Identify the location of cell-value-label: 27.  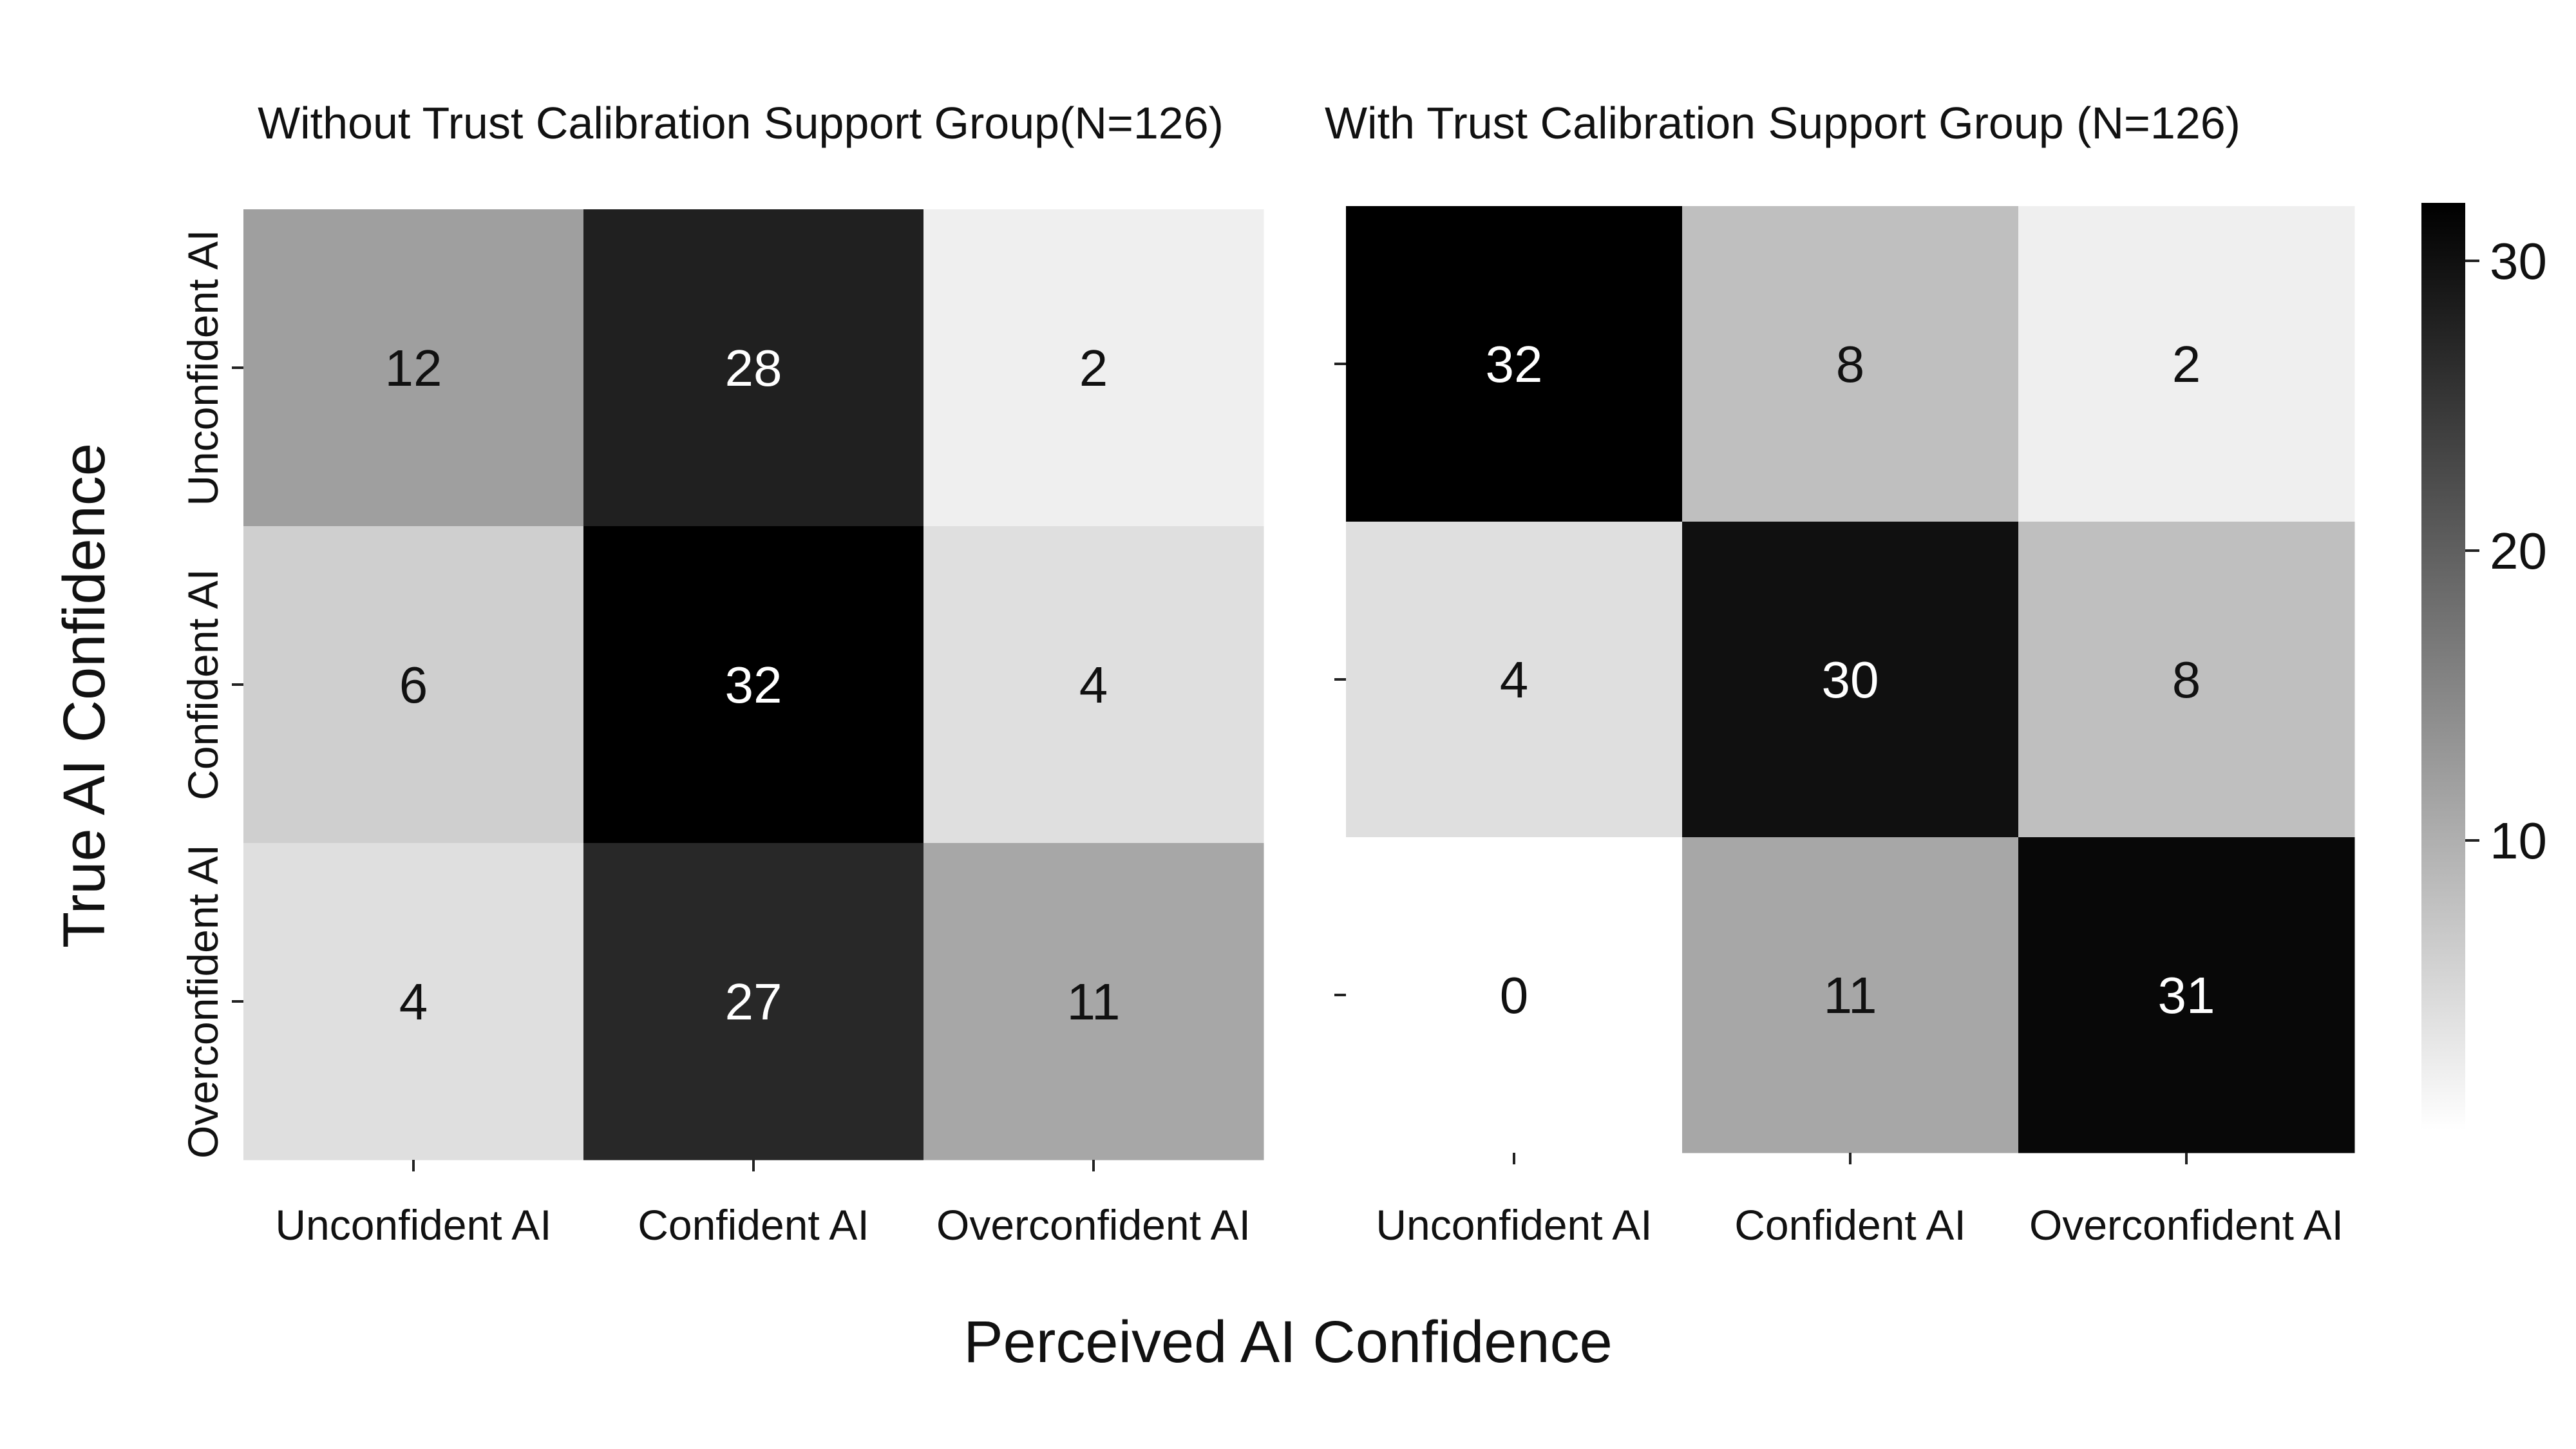
(753, 1002).